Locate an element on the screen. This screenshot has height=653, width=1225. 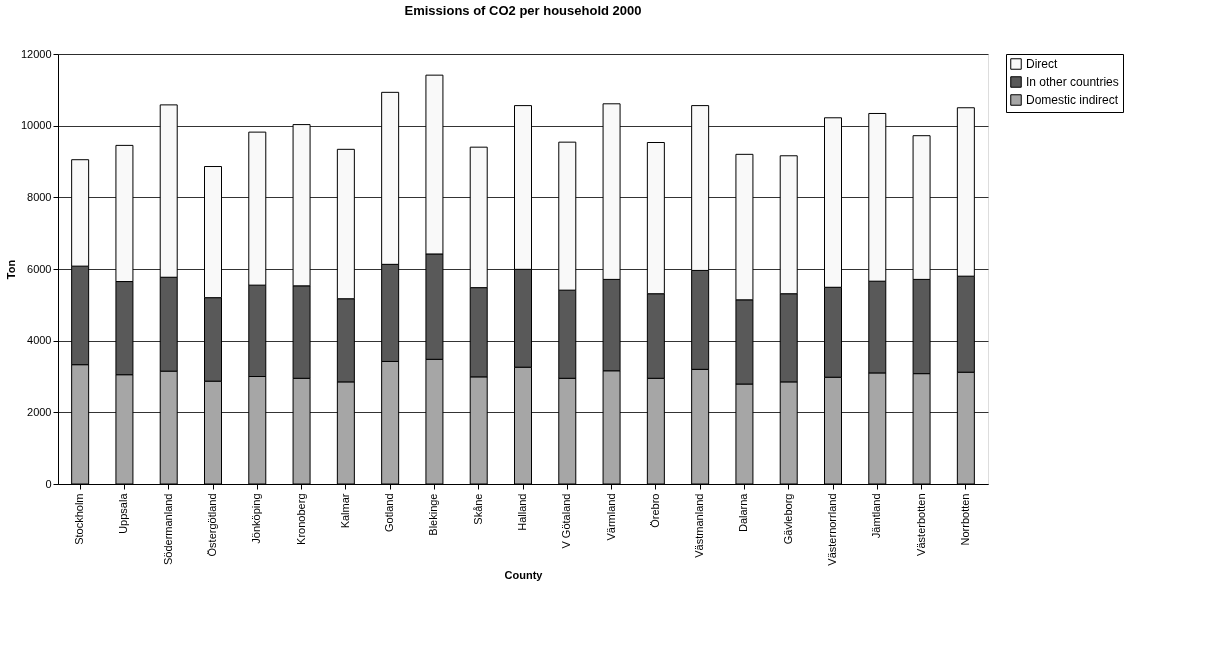
x-tick-label: Norrbotten is located at coordinates (964, 519).